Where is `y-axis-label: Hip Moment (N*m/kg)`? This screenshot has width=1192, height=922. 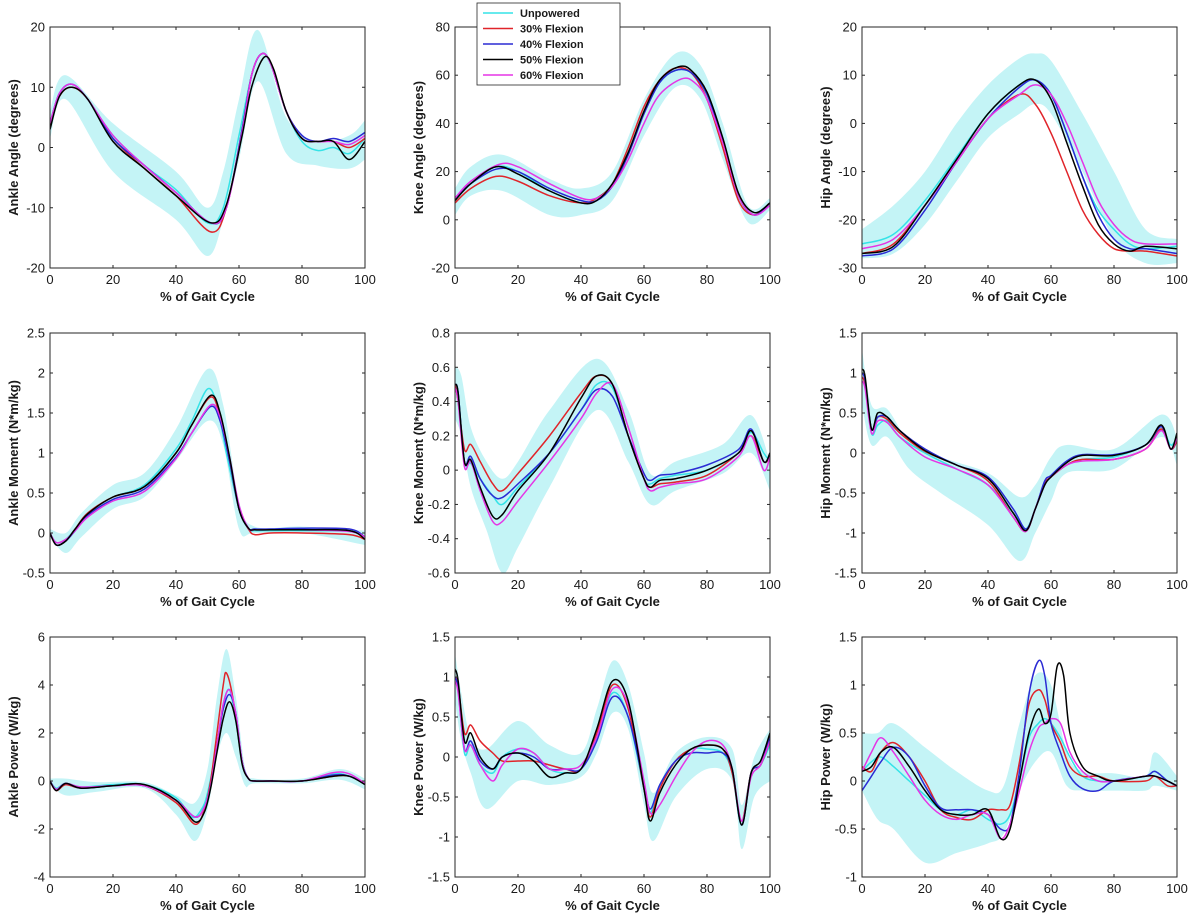
y-axis-label: Hip Moment (N*m/kg) is located at coordinates (825, 452).